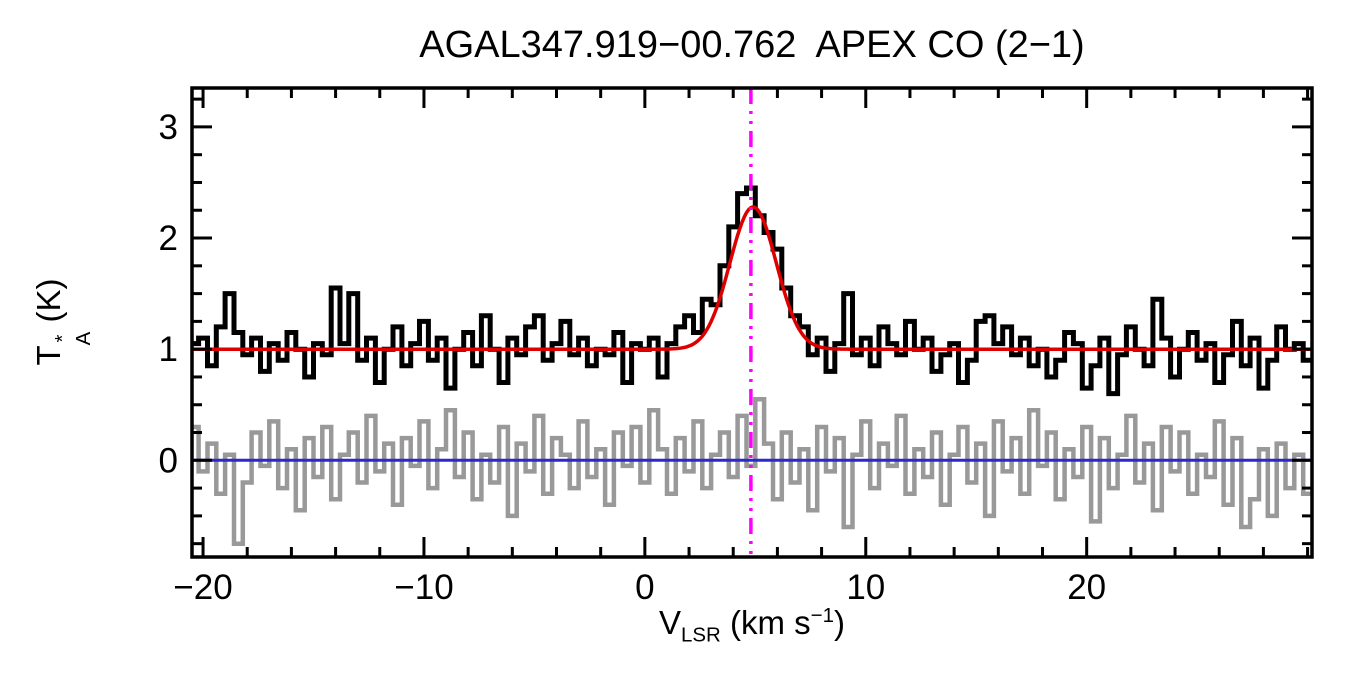 The width and height of the screenshot is (1350, 675). Describe the element at coordinates (83, 338) in the screenshot. I see `ylabel-sub: A` at that location.